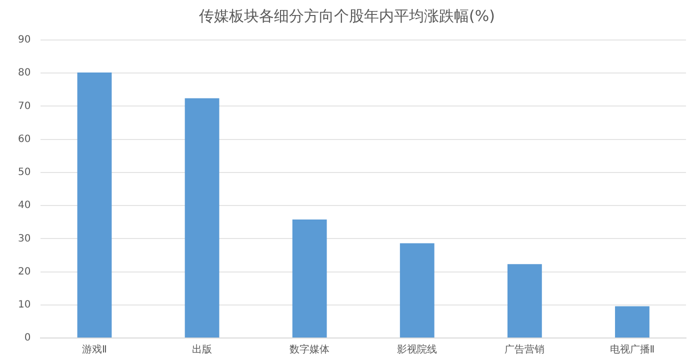  What do you see at coordinates (24, 238) in the screenshot?
I see `y-tick-label: 30` at bounding box center [24, 238].